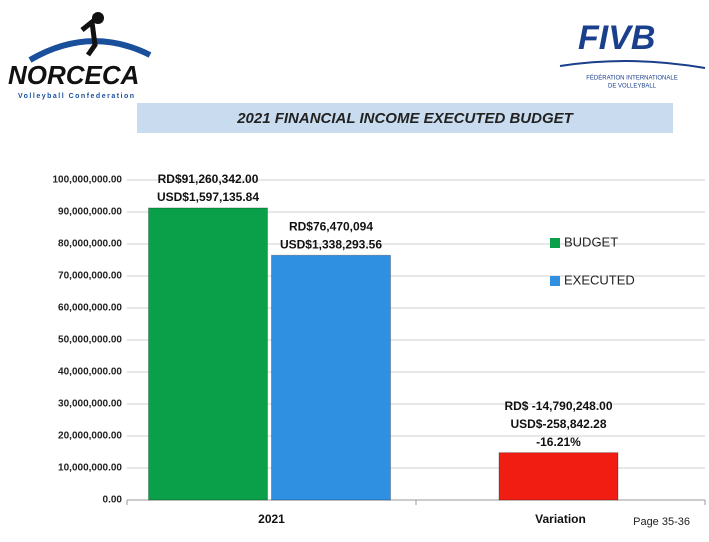  Describe the element at coordinates (90, 212) in the screenshot. I see `y-tick-label: 90,000,000.00` at that location.